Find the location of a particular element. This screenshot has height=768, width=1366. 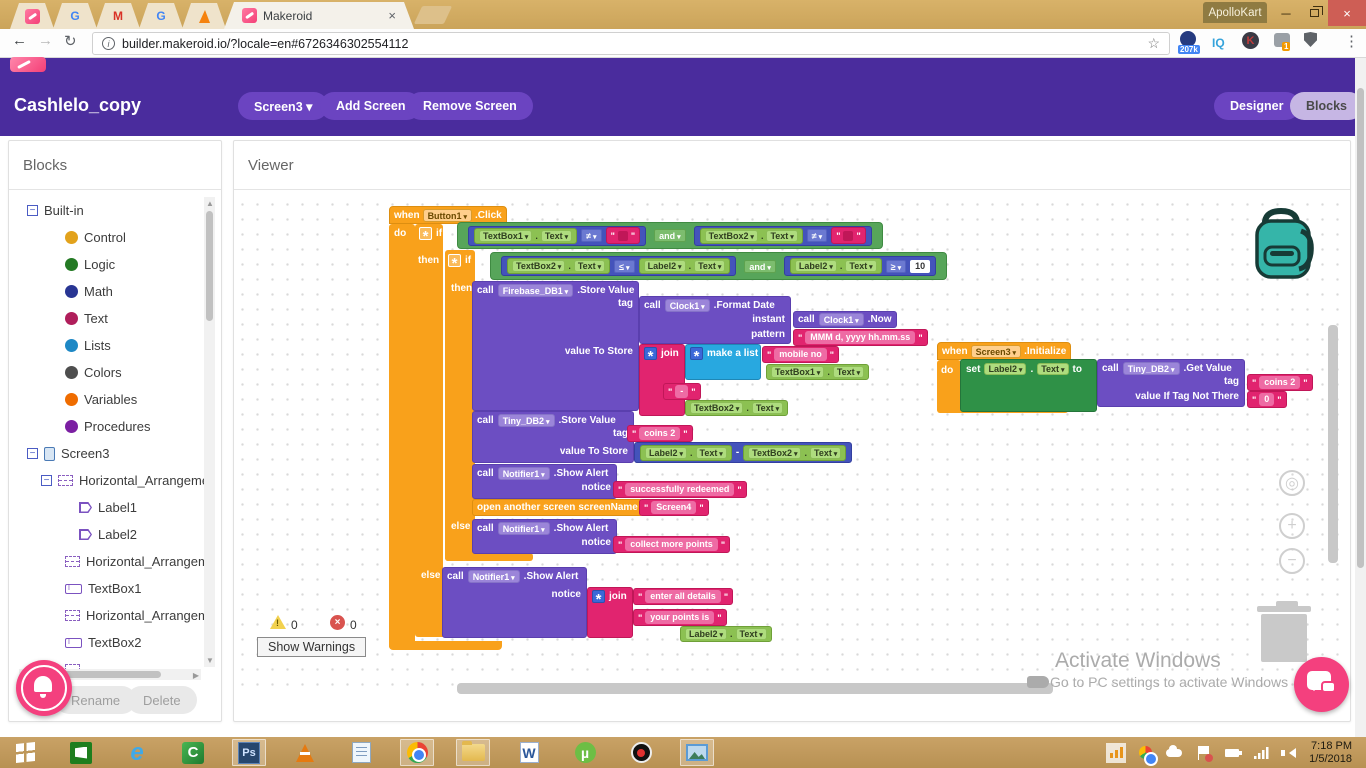

clock-now-block: call Clock1 .Now is located at coordinates (845, 319).